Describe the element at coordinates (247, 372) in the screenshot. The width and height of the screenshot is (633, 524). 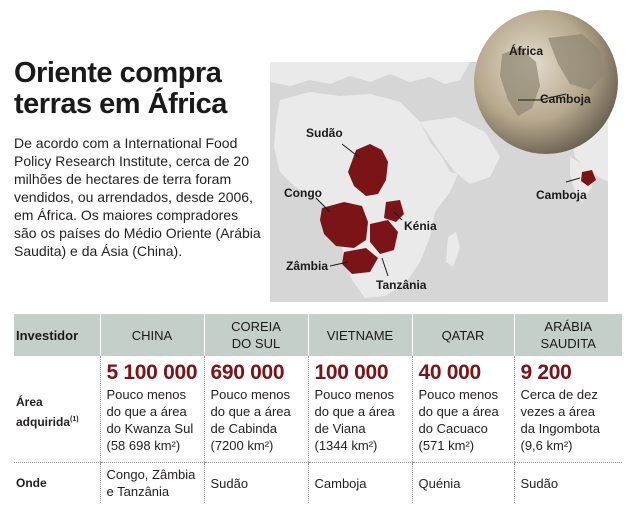
I see `area-value: 690 000` at that location.